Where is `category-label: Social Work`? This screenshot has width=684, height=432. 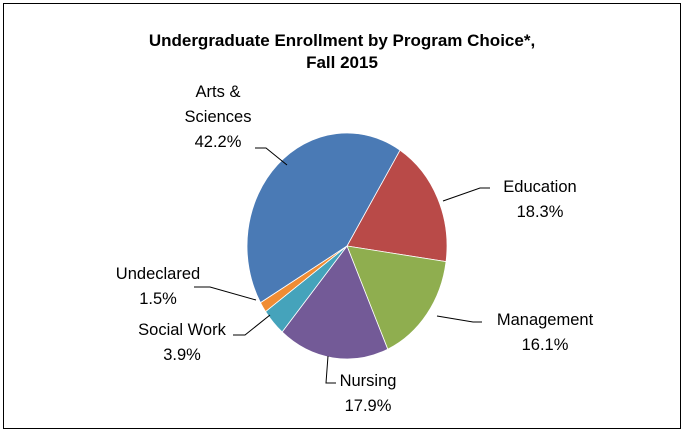
category-label: Social Work is located at coordinates (182, 330).